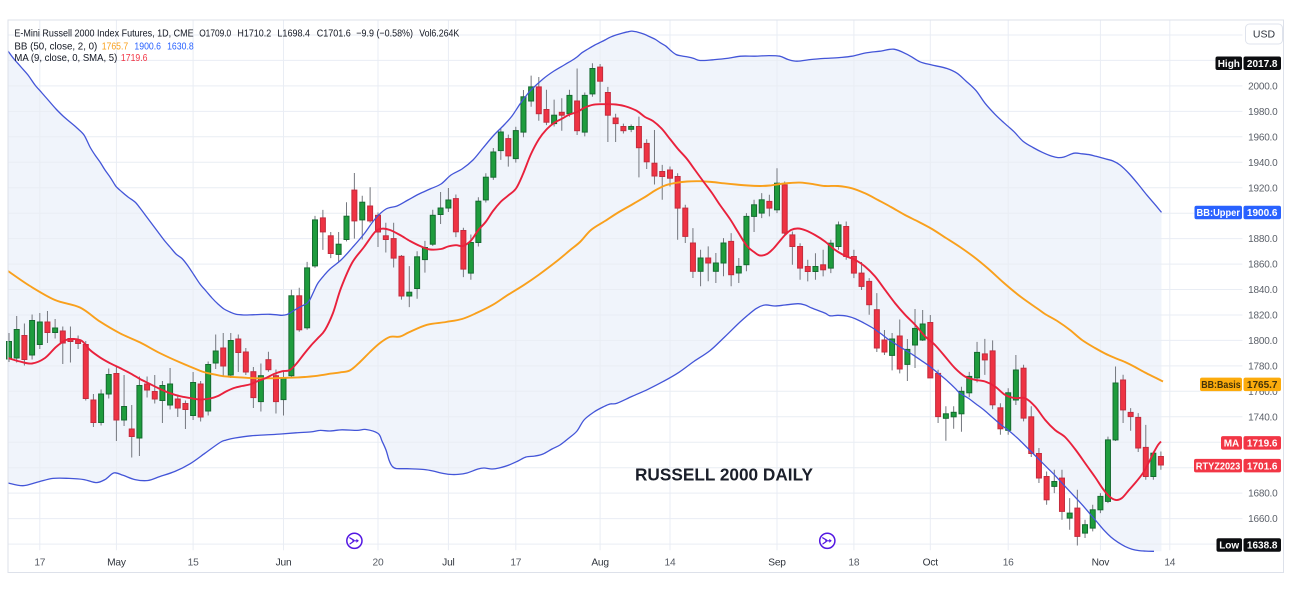 The image size is (1292, 606). Describe the element at coordinates (1263, 265) in the screenshot. I see `svg-text: 1860.0` at that location.